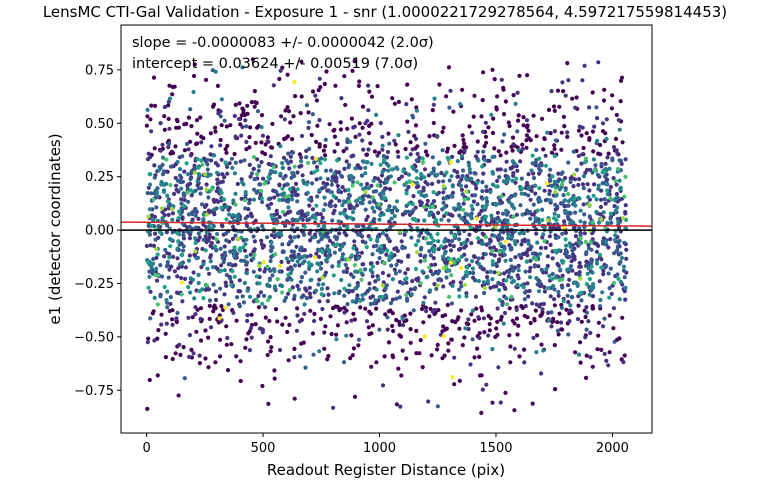 Image resolution: width=771 pixels, height=486 pixels. What do you see at coordinates (99, 177) in the screenshot?
I see `y-tick-label: 0.25` at bounding box center [99, 177].